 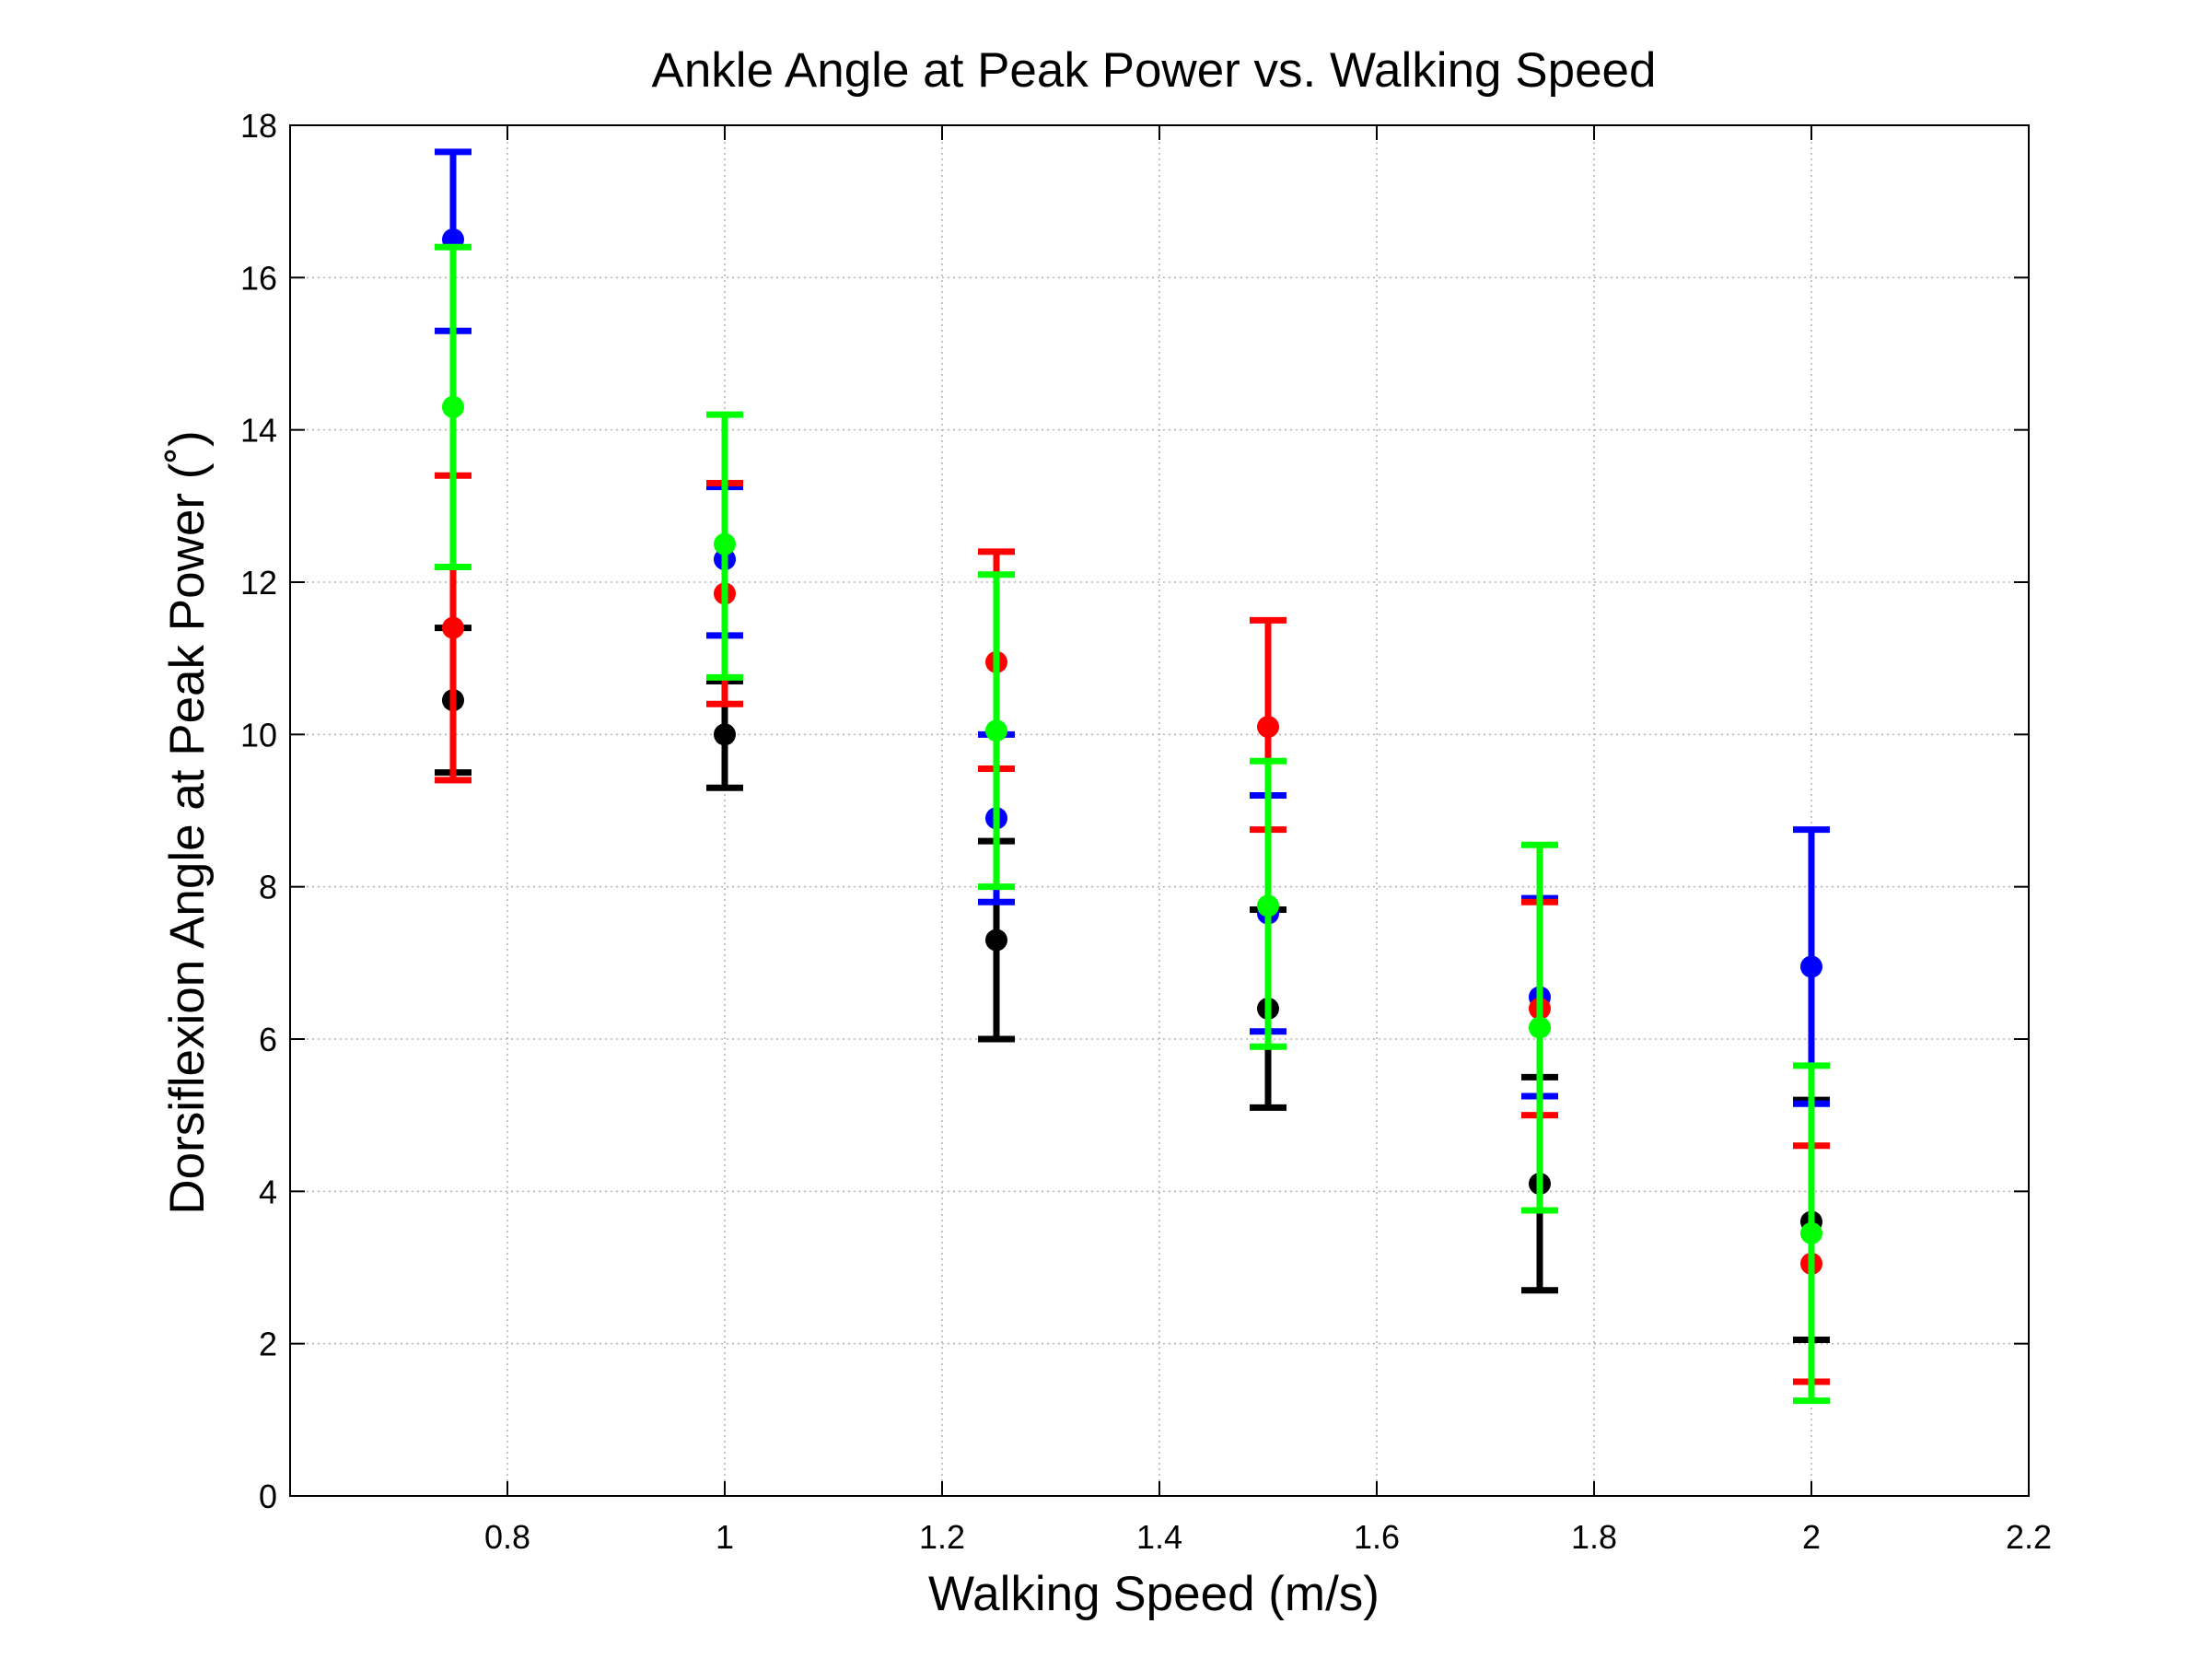 I want to click on x-tick-label: 1.2, so click(x=942, y=1537).